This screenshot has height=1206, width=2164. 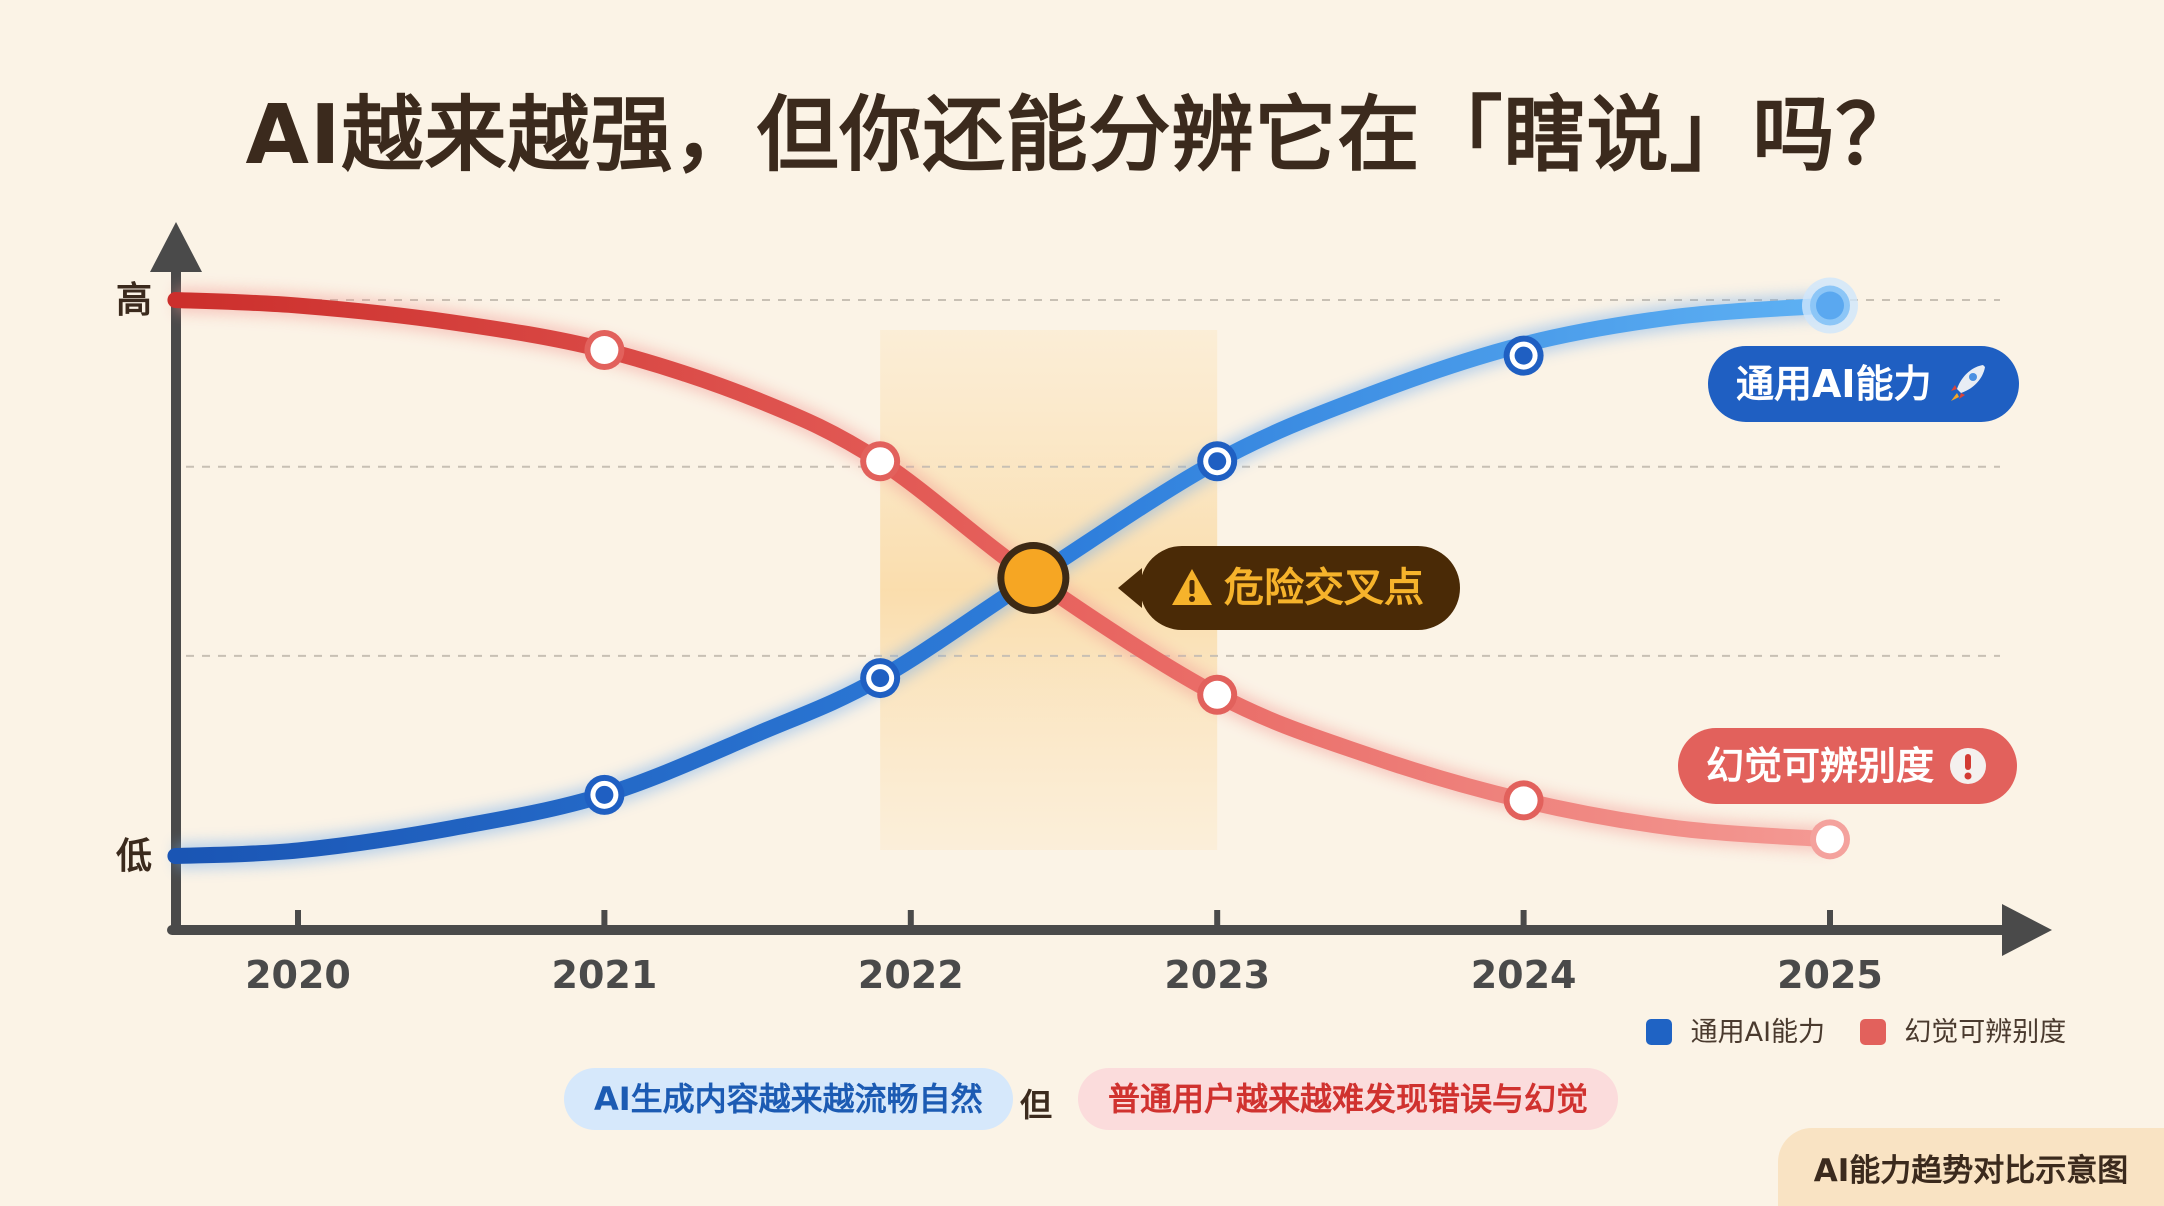 What do you see at coordinates (1830, 305) in the screenshot?
I see `ai-capability-marker` at bounding box center [1830, 305].